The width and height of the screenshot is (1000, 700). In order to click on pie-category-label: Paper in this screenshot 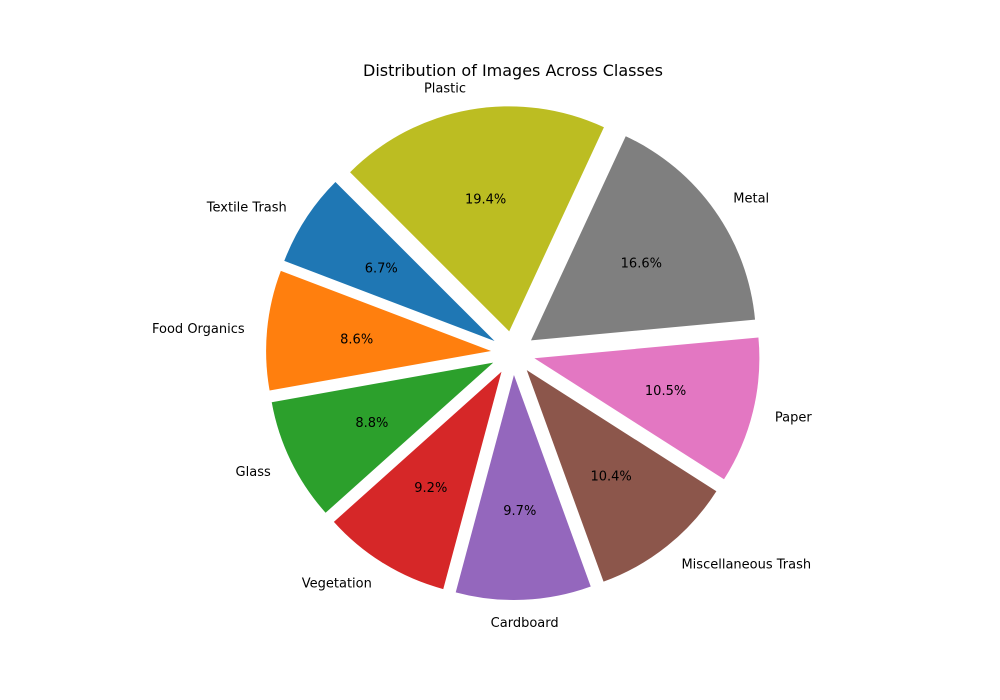, I will do `click(793, 418)`.